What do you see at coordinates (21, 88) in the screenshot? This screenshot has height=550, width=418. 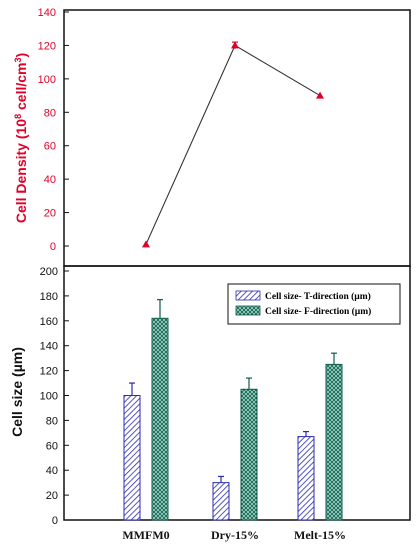 I see `density-label-mid: cell/cm` at bounding box center [21, 88].